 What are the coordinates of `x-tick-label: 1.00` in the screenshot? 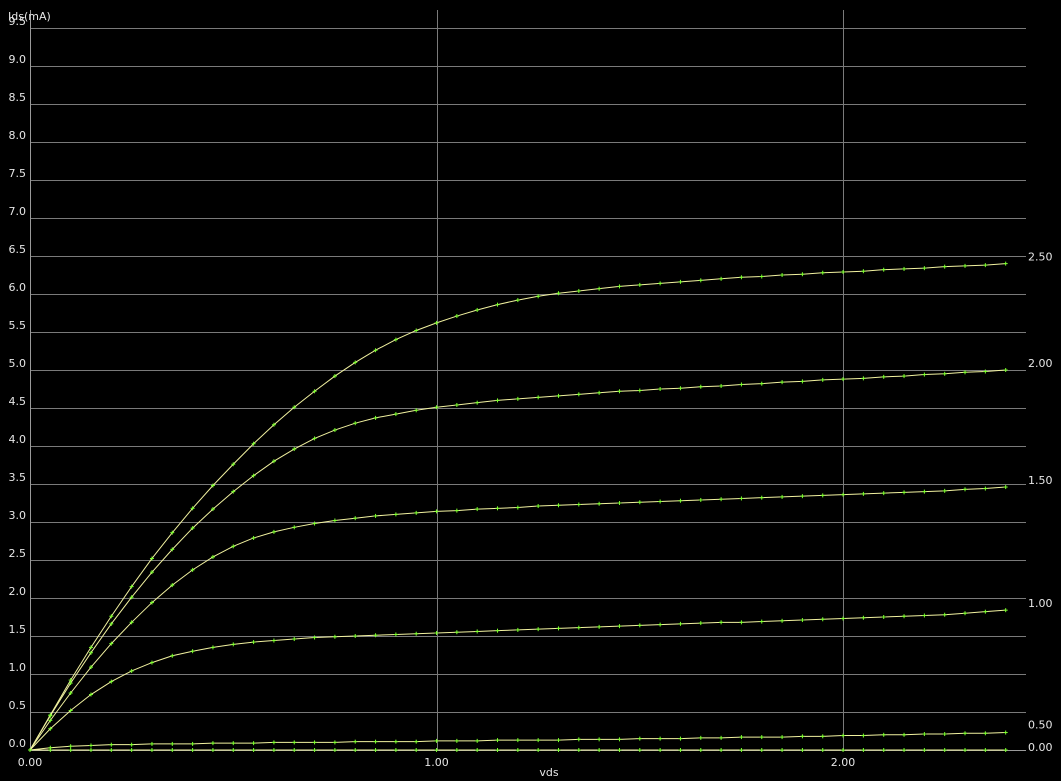 It's located at (436, 762).